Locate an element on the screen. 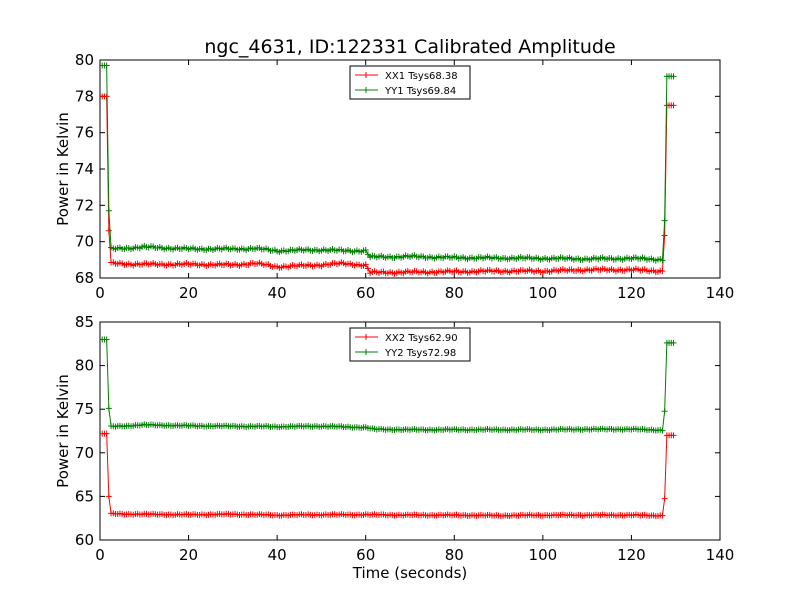 This screenshot has height=604, width=800. y-tick-label: 85 is located at coordinates (84, 322).